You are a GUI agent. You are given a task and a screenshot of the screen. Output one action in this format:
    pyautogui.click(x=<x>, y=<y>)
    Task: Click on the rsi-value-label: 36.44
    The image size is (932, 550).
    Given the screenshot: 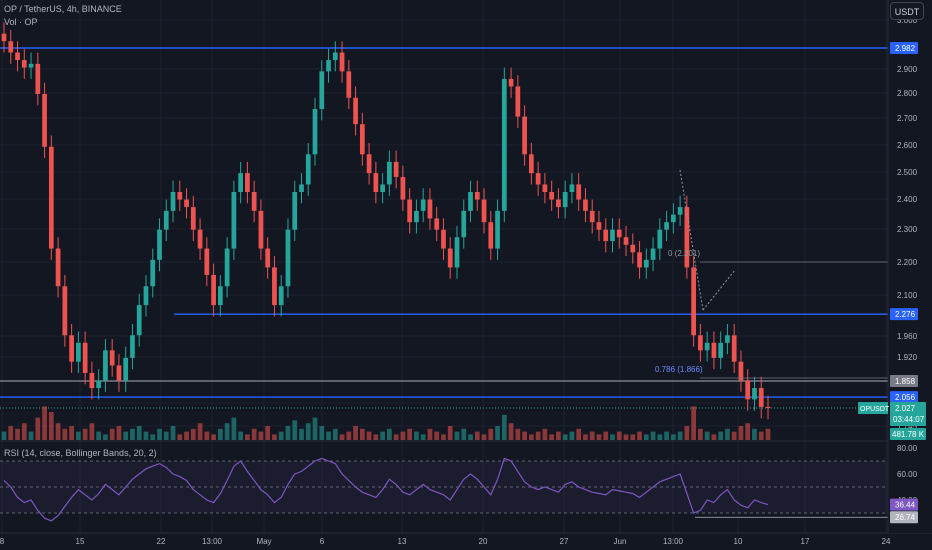 What is the action you would take?
    pyautogui.click(x=905, y=505)
    